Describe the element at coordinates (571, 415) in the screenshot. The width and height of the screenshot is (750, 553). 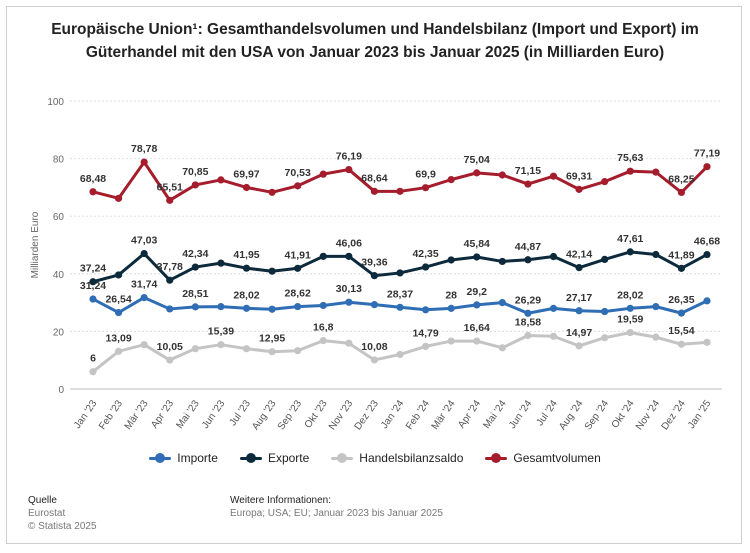
I see `x-tick-label: Aug '24` at that location.